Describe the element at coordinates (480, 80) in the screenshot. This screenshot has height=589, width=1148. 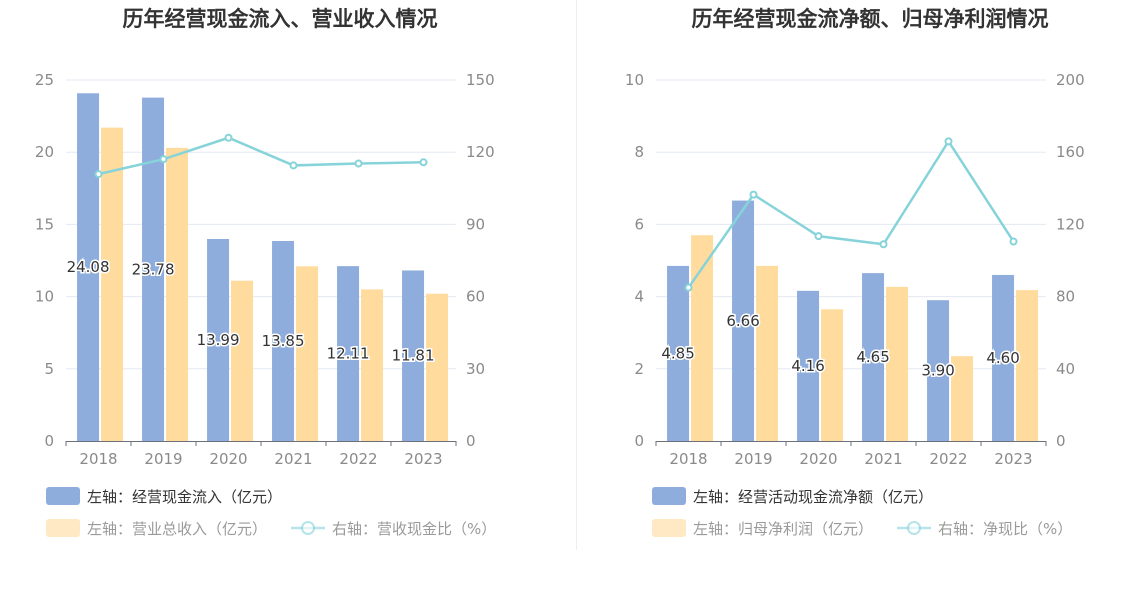
I see `y-right-tick-label: 150` at that location.